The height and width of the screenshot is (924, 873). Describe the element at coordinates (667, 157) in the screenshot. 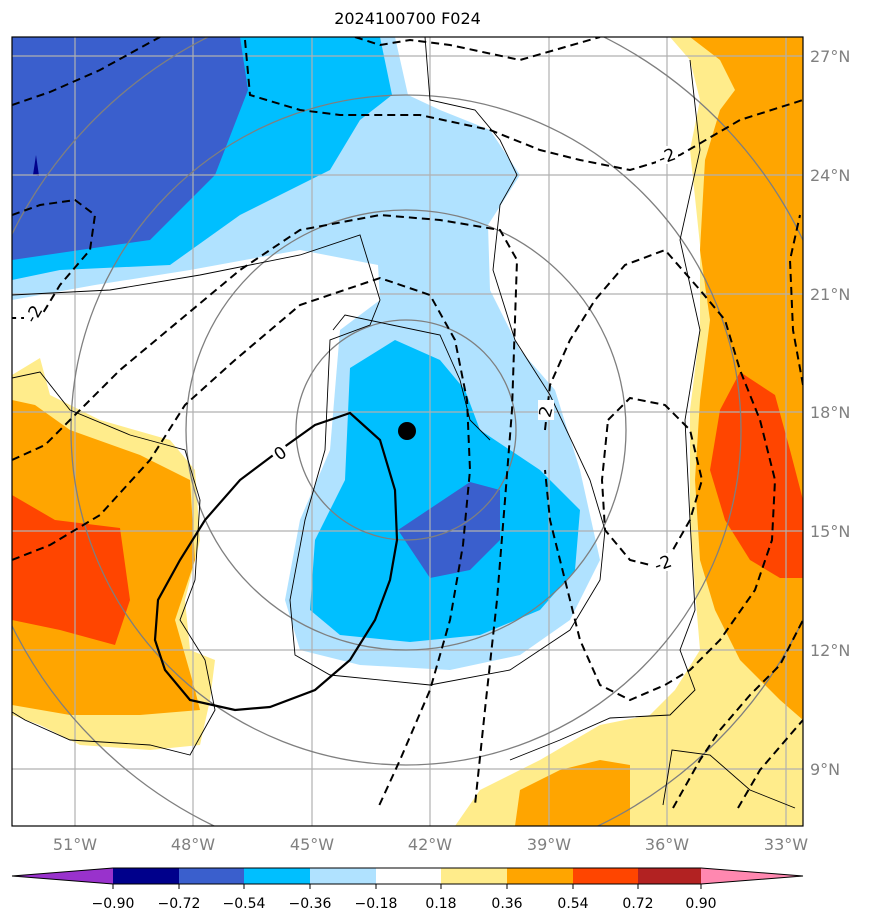

I see `contour-label-neg2-north: -2` at that location.